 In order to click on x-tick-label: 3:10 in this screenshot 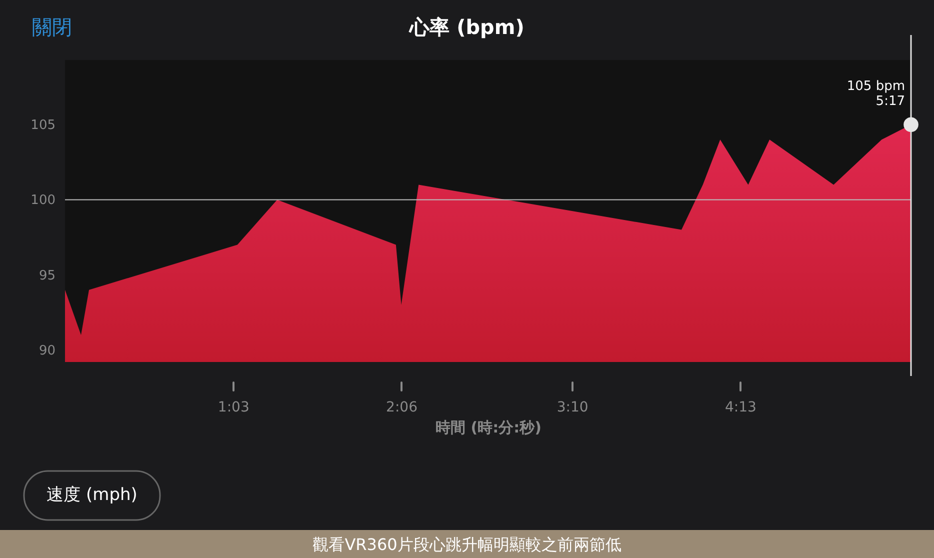, I will do `click(572, 408)`.